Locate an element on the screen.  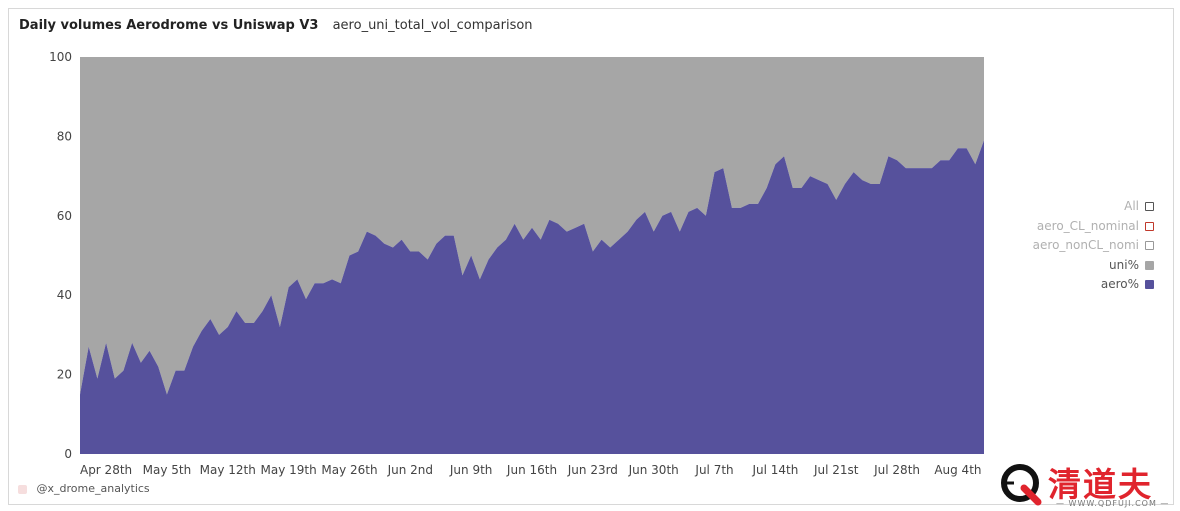
x-tick-label: Jun 23rd is located at coordinates (592, 470).